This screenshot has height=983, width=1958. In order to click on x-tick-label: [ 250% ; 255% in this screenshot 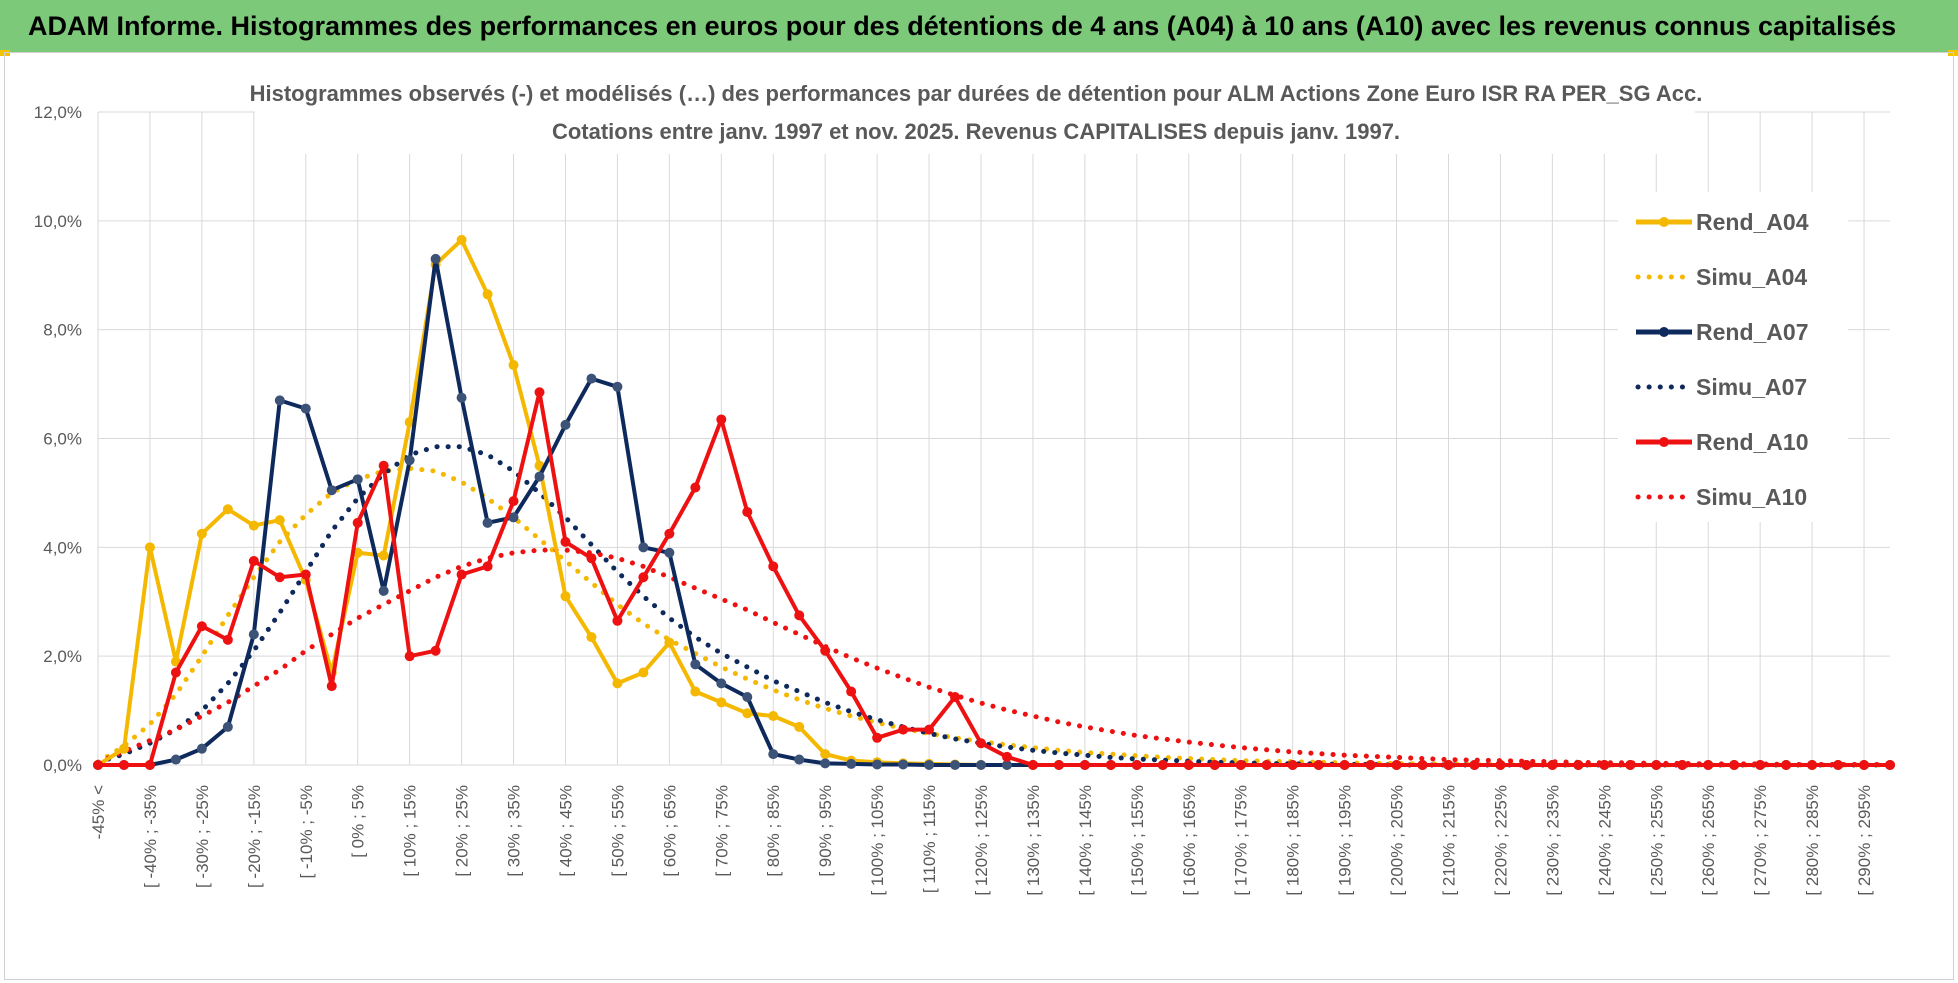, I will do `click(1656, 840)`.